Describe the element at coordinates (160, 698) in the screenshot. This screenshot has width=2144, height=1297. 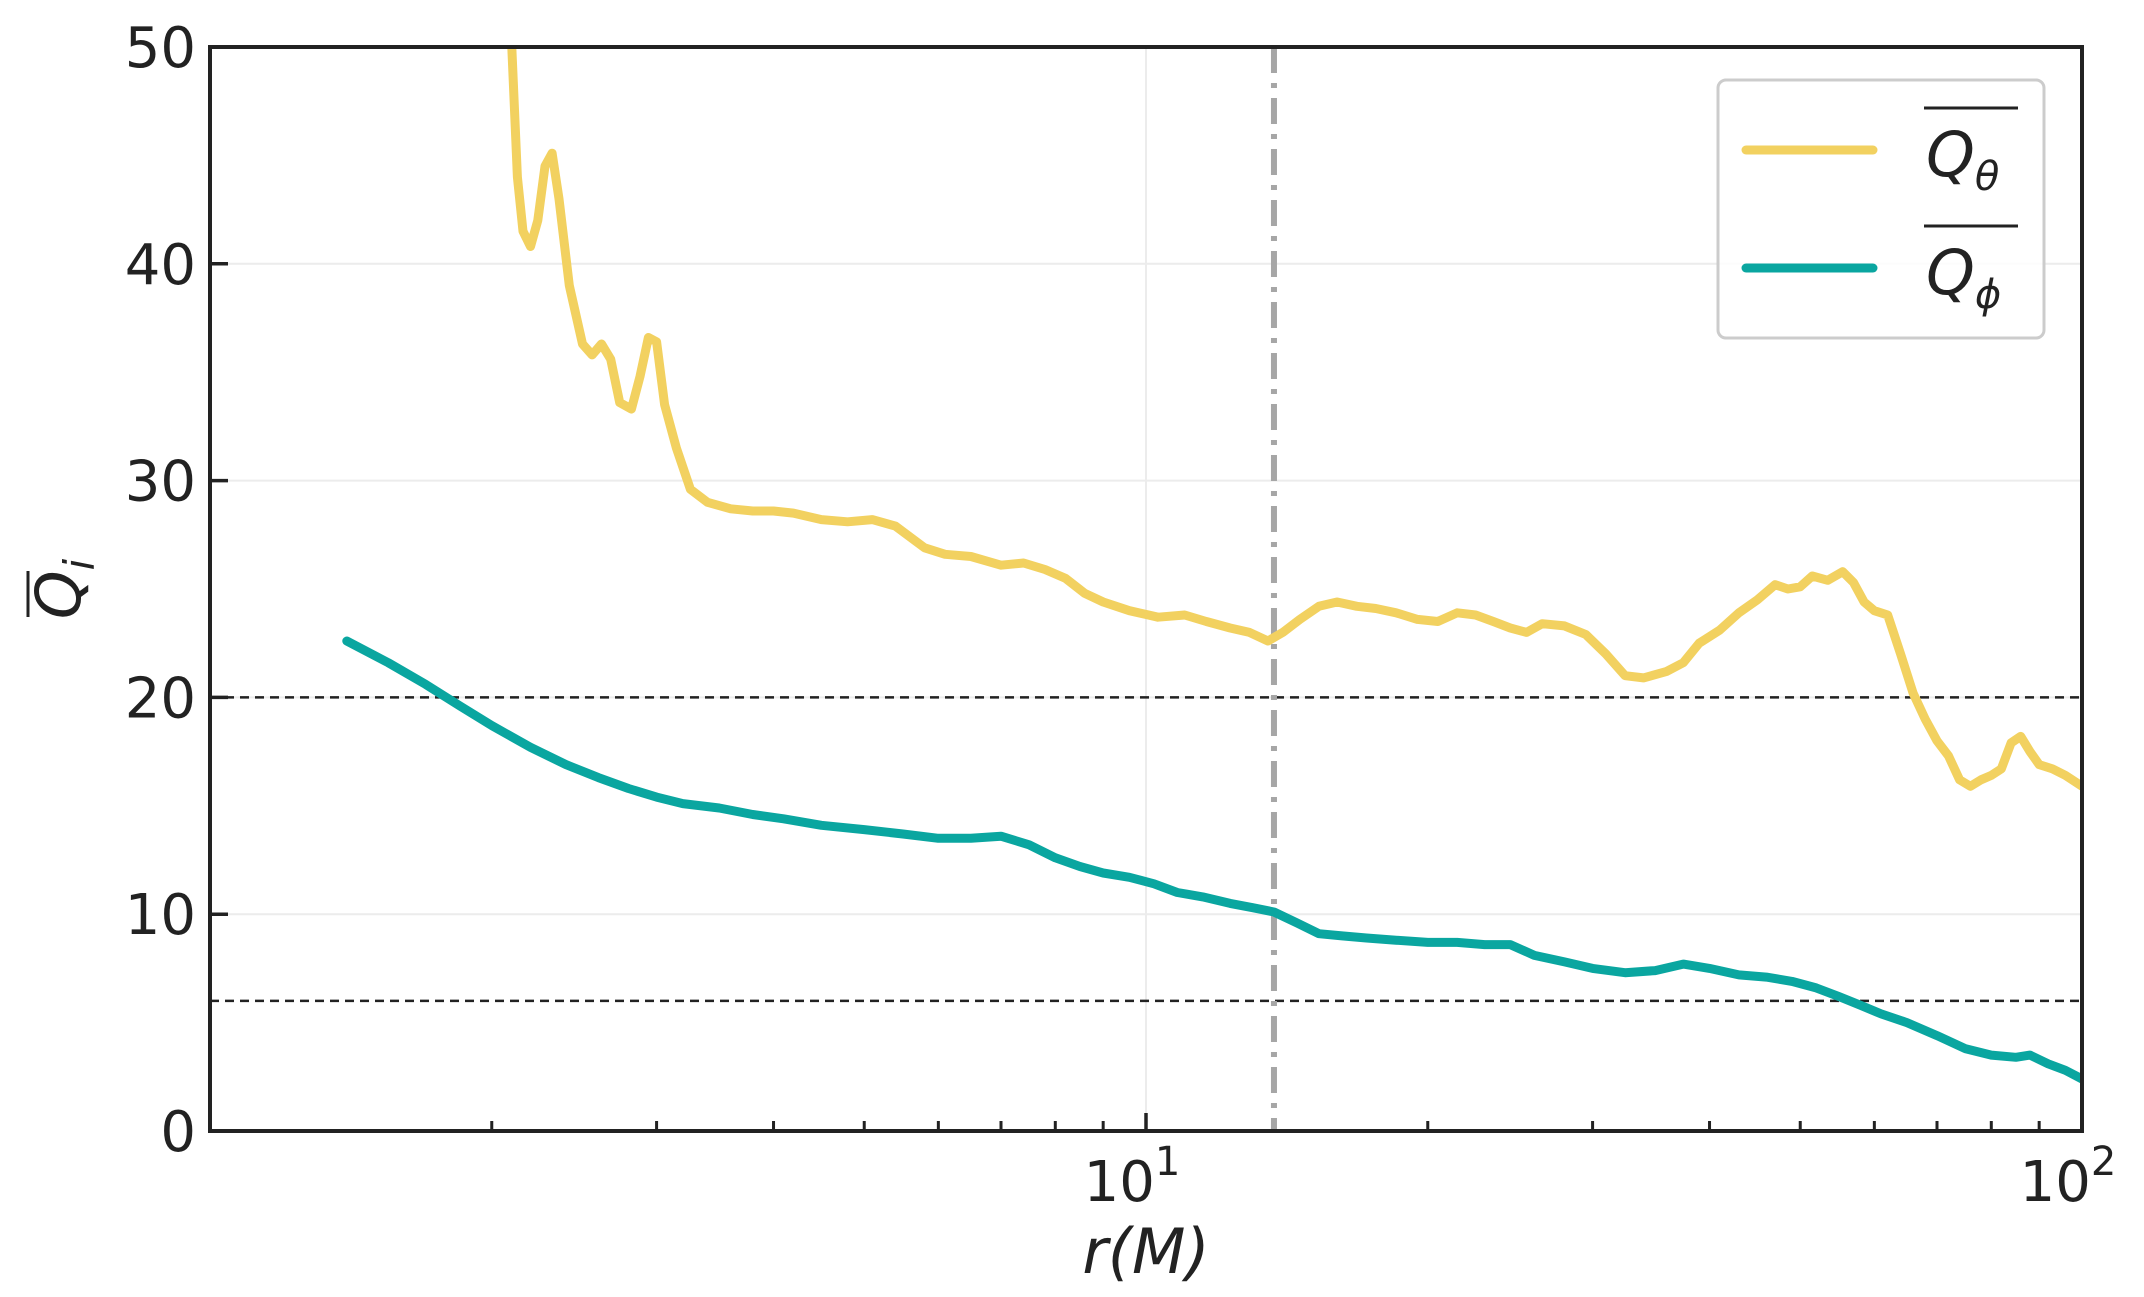
I see `y-tick-label: 20` at that location.